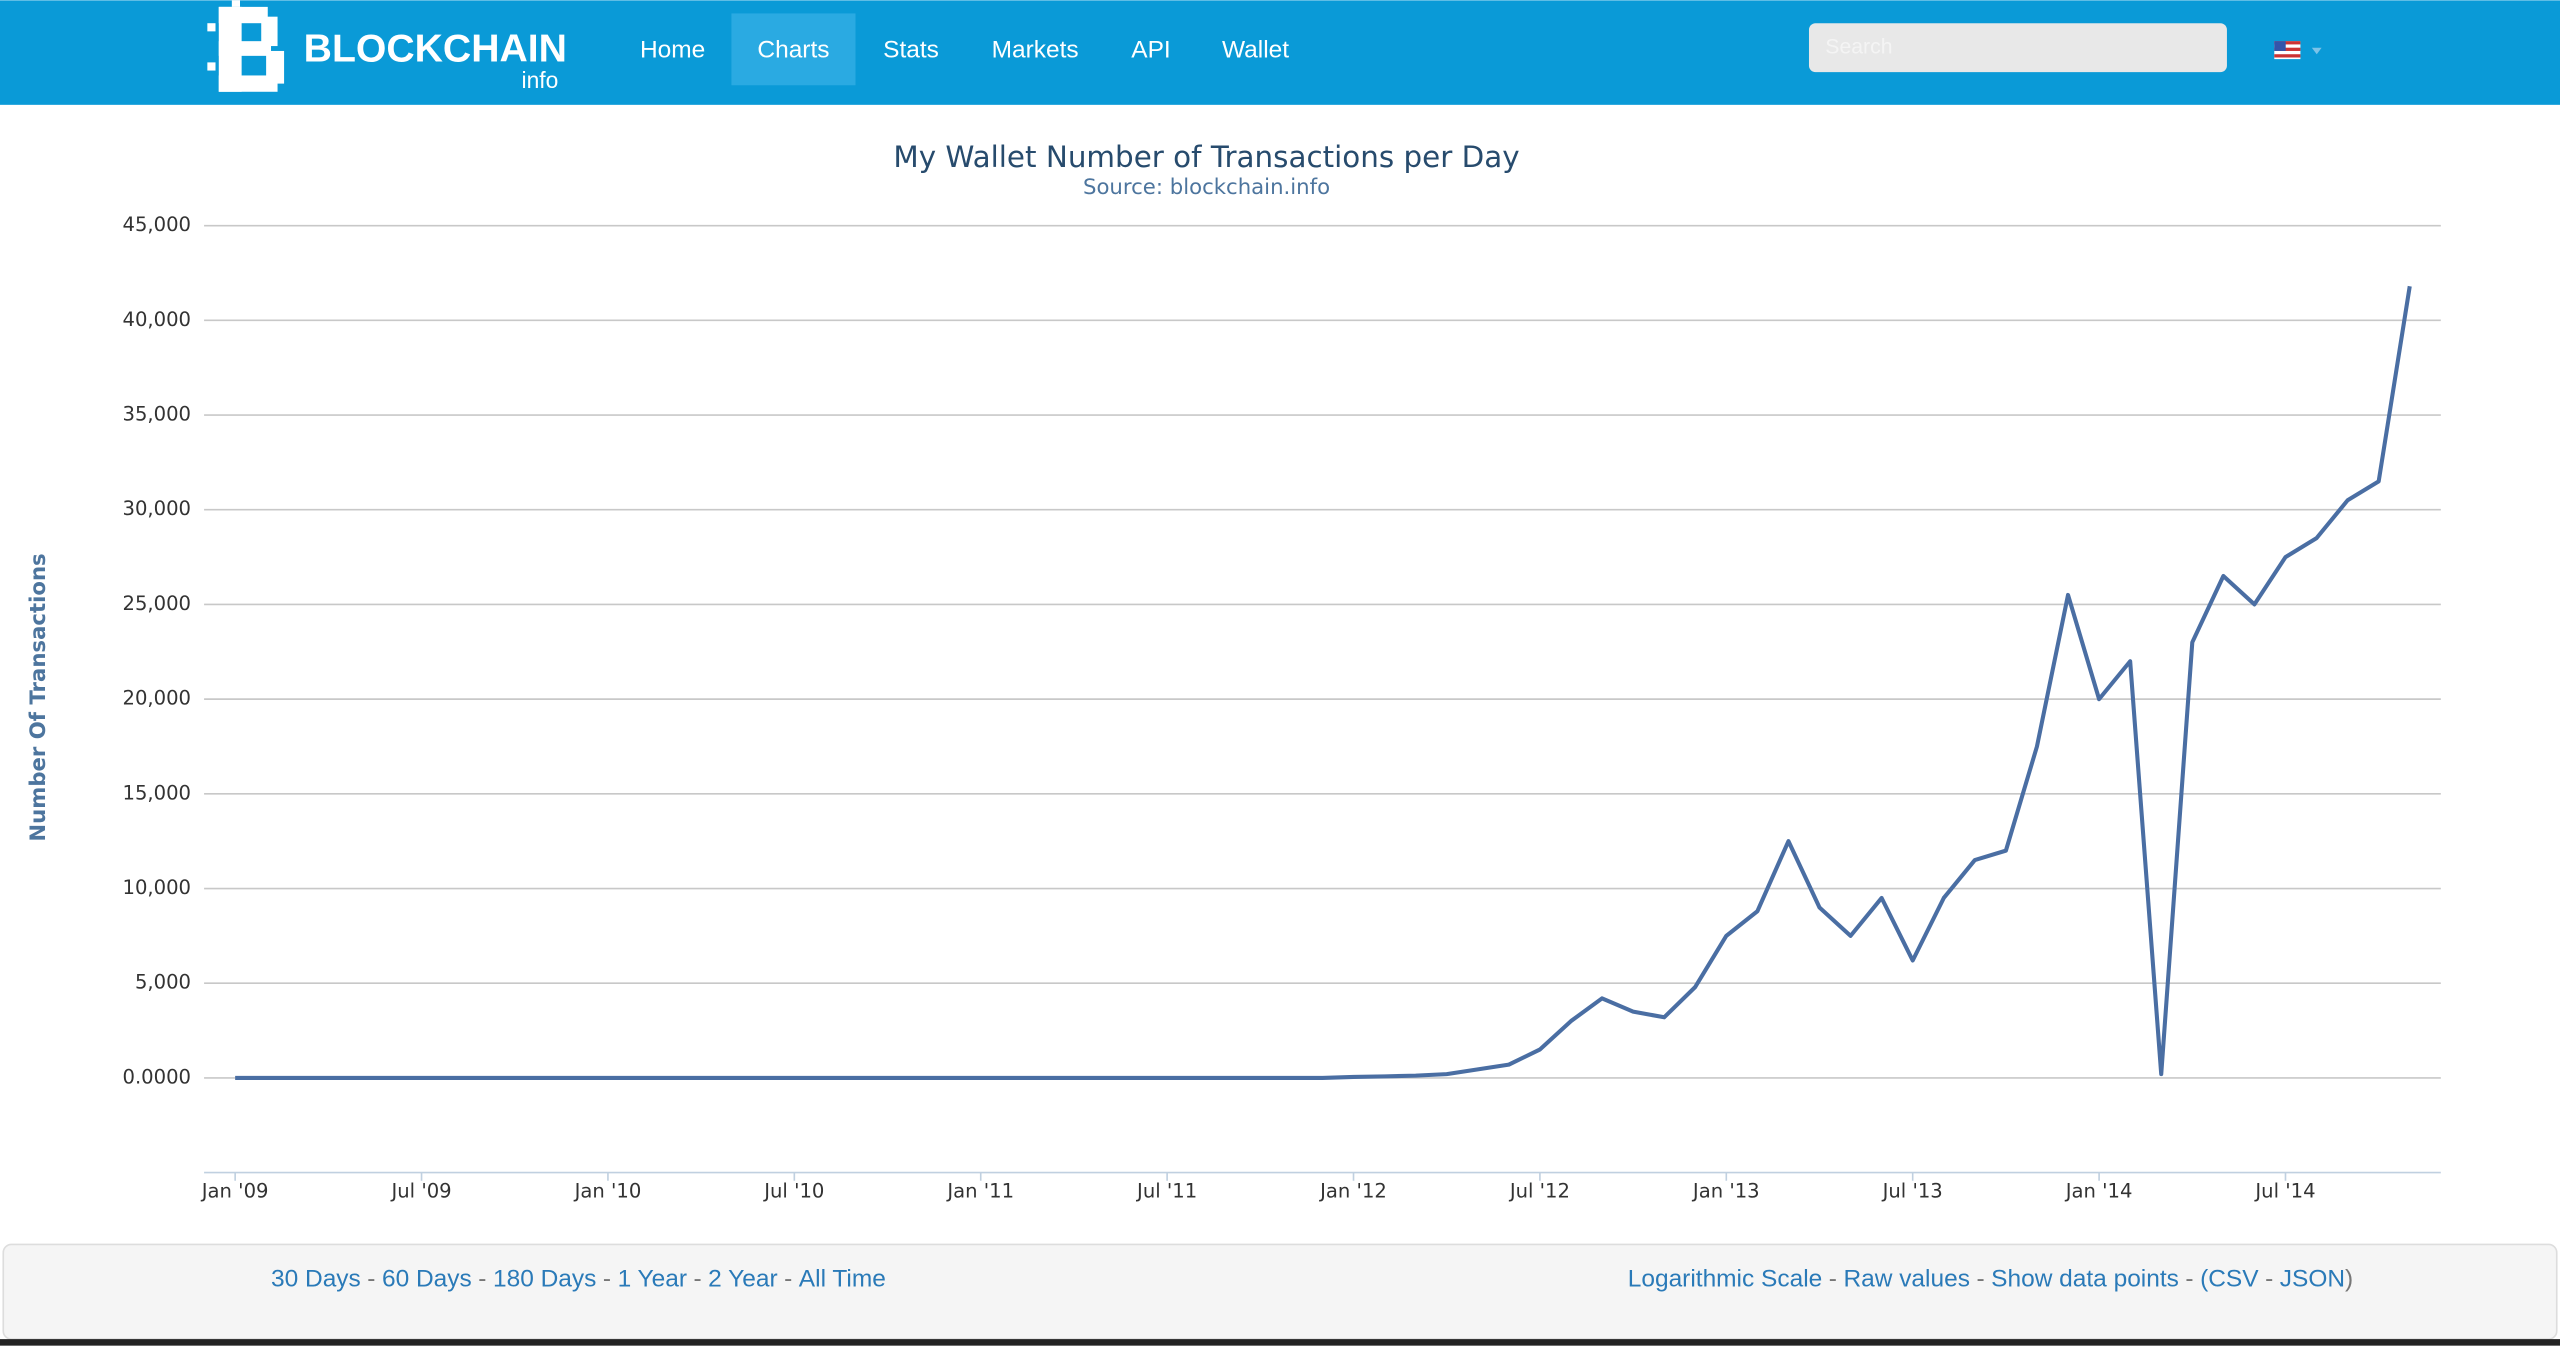 This screenshot has height=1346, width=2560. I want to click on footer-link: 2 Year, so click(742, 1279).